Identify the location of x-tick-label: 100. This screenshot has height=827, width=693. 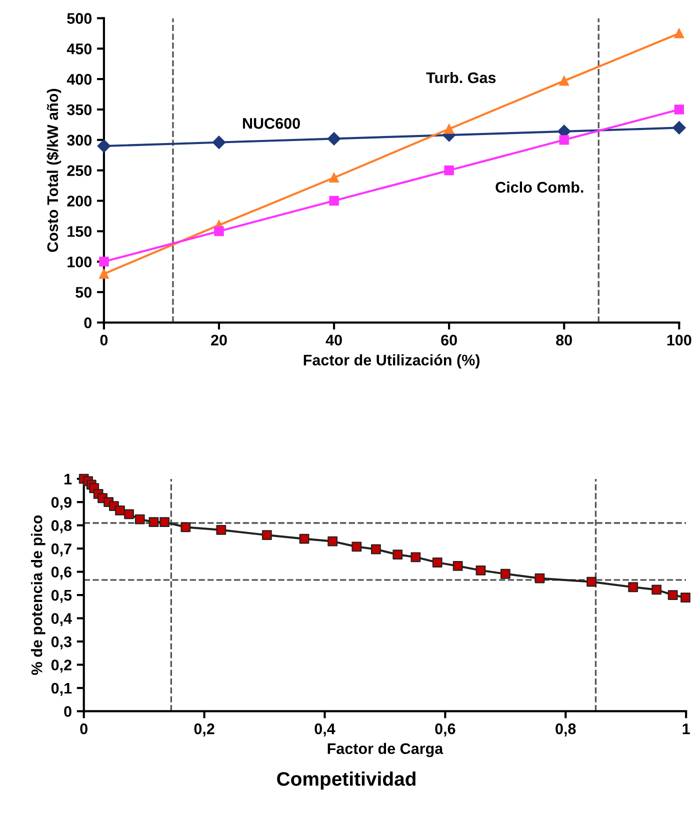
(679, 340).